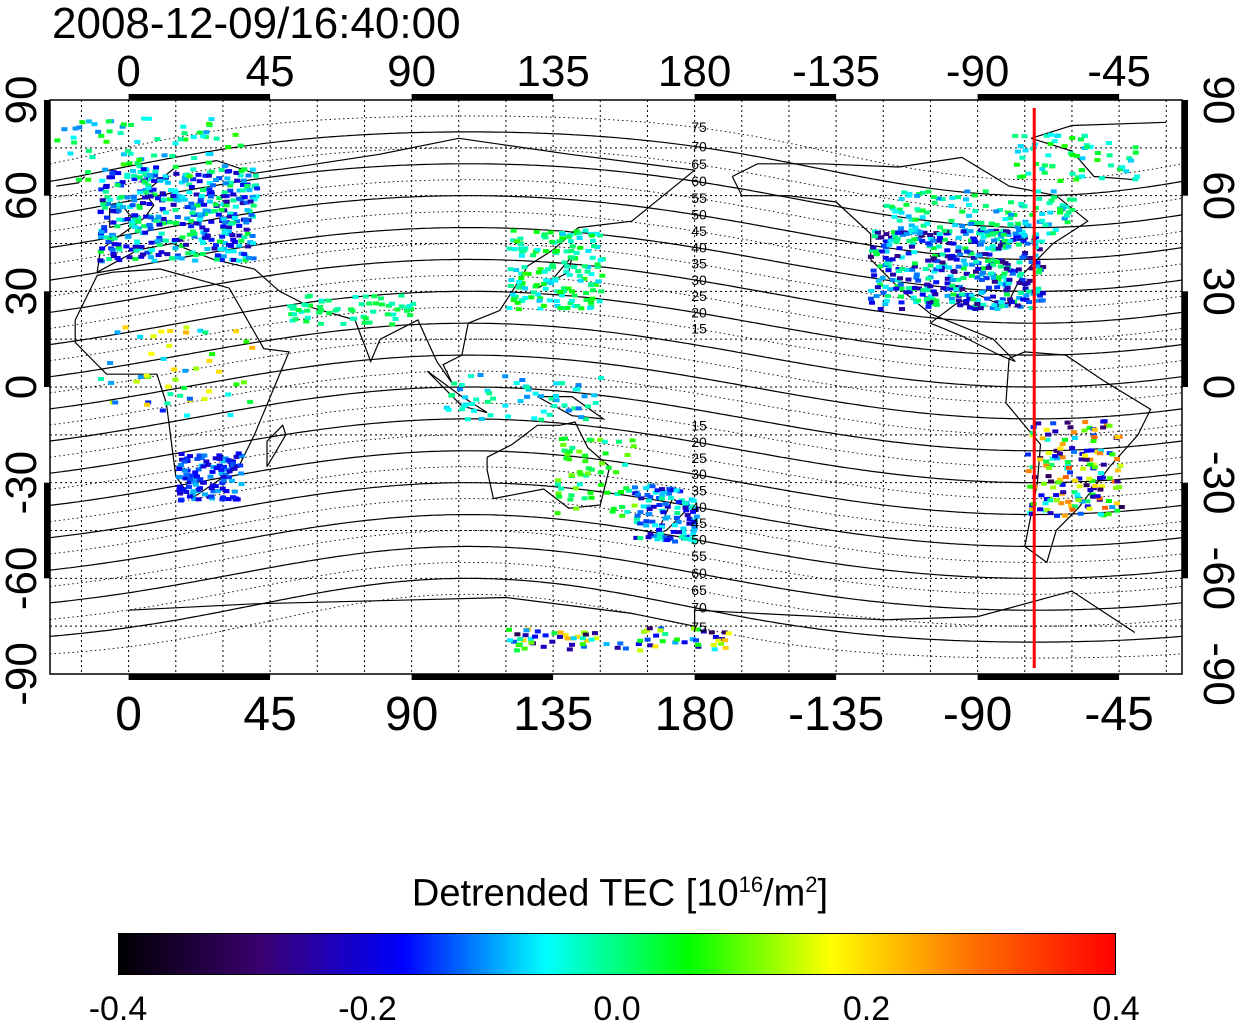 This screenshot has height=1029, width=1240. Describe the element at coordinates (47, 148) in the screenshot. I see `frame-scale-segment` at that location.